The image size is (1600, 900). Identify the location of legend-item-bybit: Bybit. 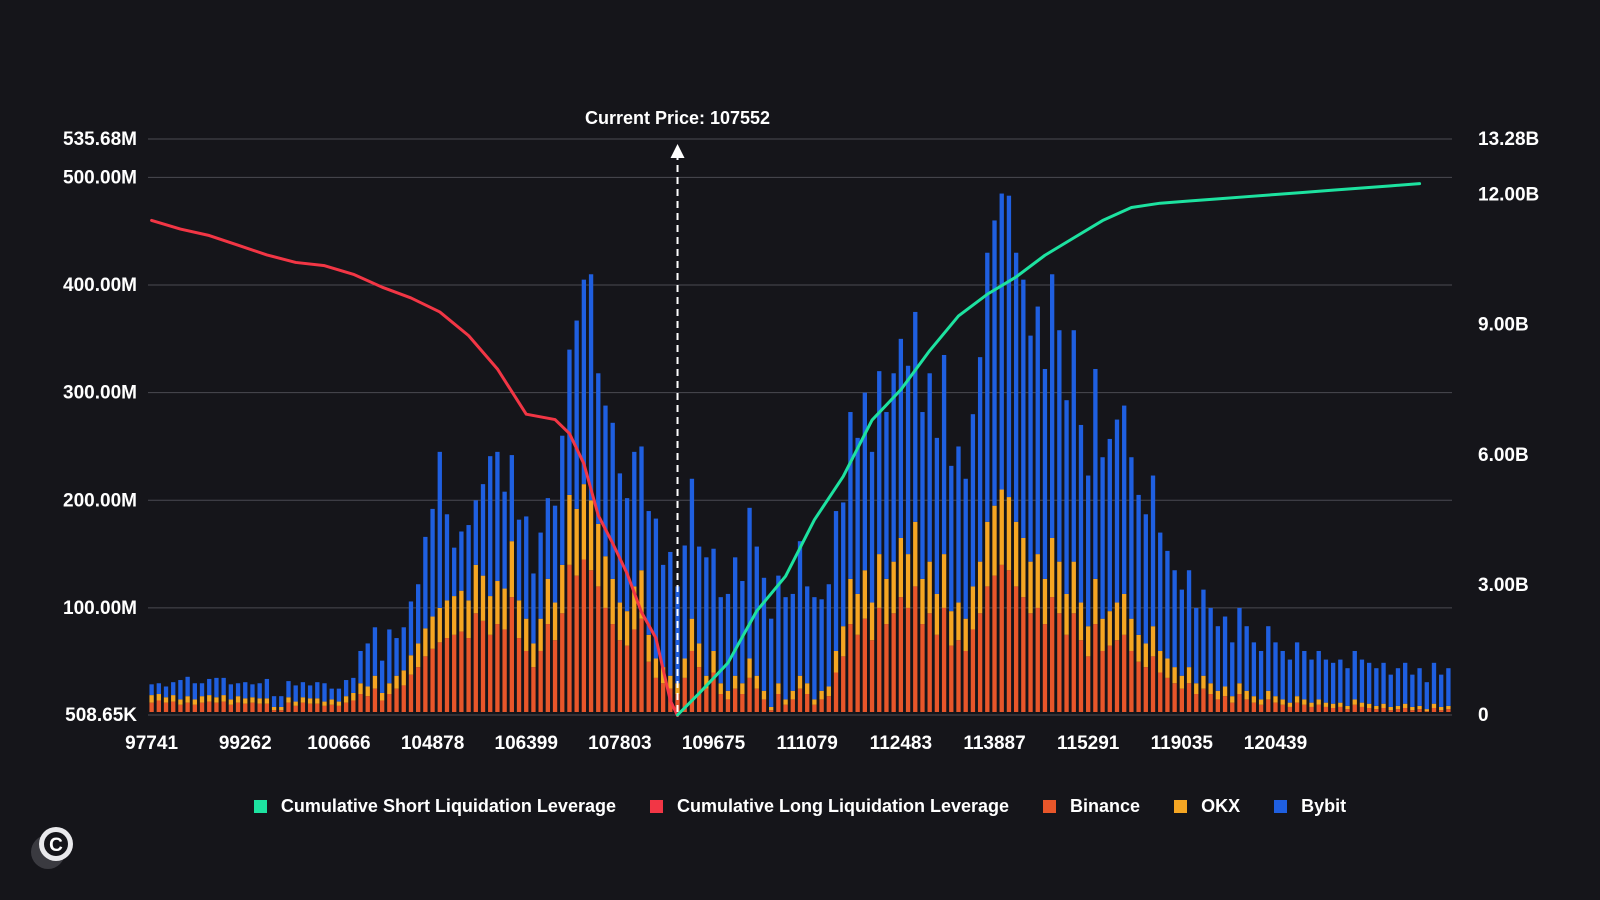
(1310, 806).